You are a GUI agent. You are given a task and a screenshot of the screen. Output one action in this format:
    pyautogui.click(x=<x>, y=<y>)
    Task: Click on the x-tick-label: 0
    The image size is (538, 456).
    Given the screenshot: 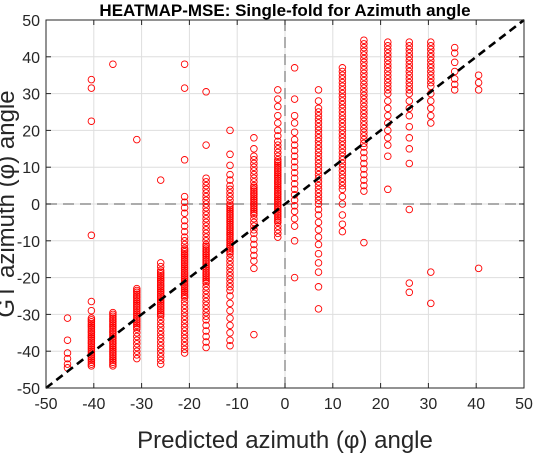 What is the action you would take?
    pyautogui.click(x=285, y=404)
    